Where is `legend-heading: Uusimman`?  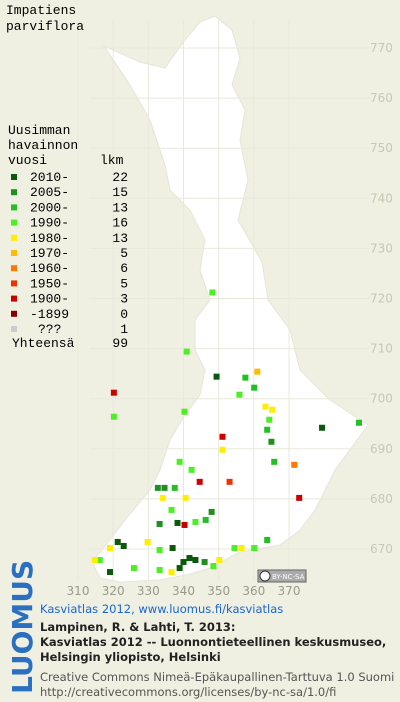 legend-heading: Uusimman is located at coordinates (39, 130).